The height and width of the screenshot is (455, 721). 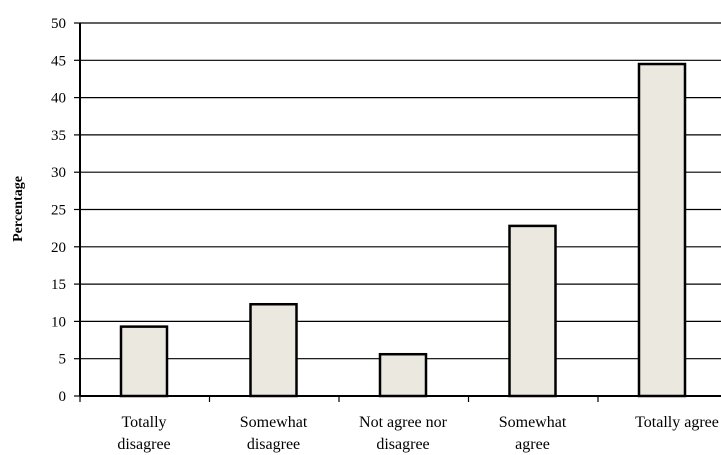 I want to click on y-tick-label: 10, so click(x=58, y=322).